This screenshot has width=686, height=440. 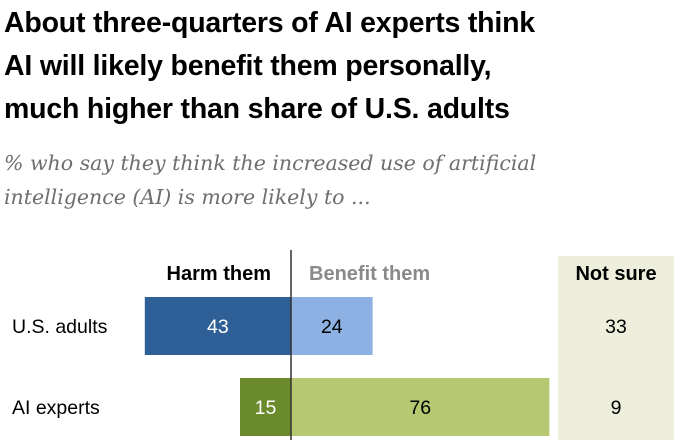 I want to click on data-label-not-sure: 9, so click(x=616, y=408).